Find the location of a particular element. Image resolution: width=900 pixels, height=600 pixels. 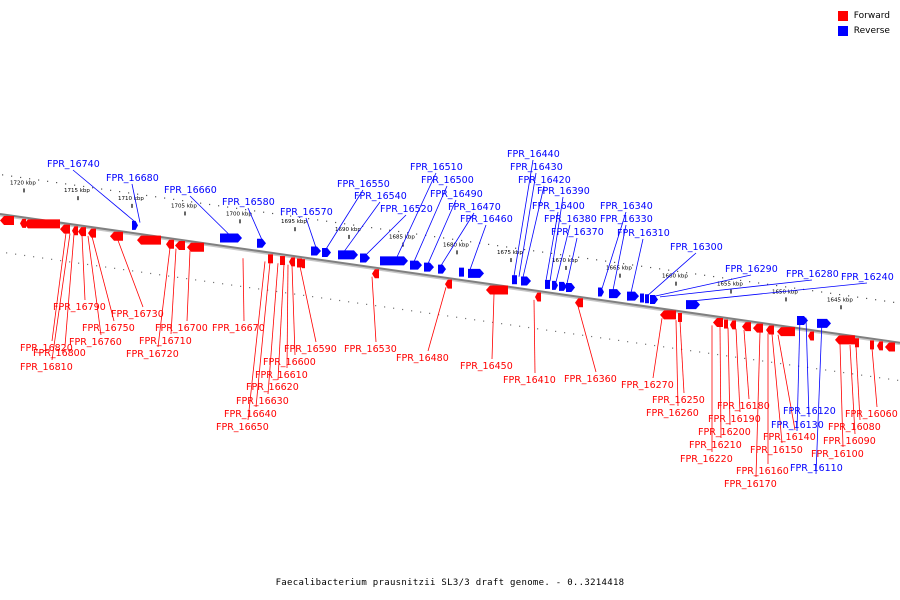

legend-reverse: Reverse is located at coordinates (863, 30).